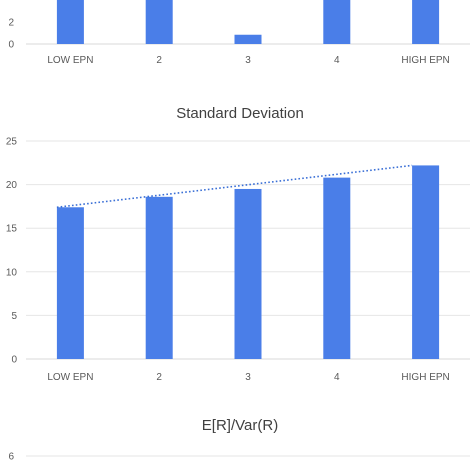 The height and width of the screenshot is (474, 474). Describe the element at coordinates (12, 142) in the screenshot. I see `y-tick-label: 25` at that location.